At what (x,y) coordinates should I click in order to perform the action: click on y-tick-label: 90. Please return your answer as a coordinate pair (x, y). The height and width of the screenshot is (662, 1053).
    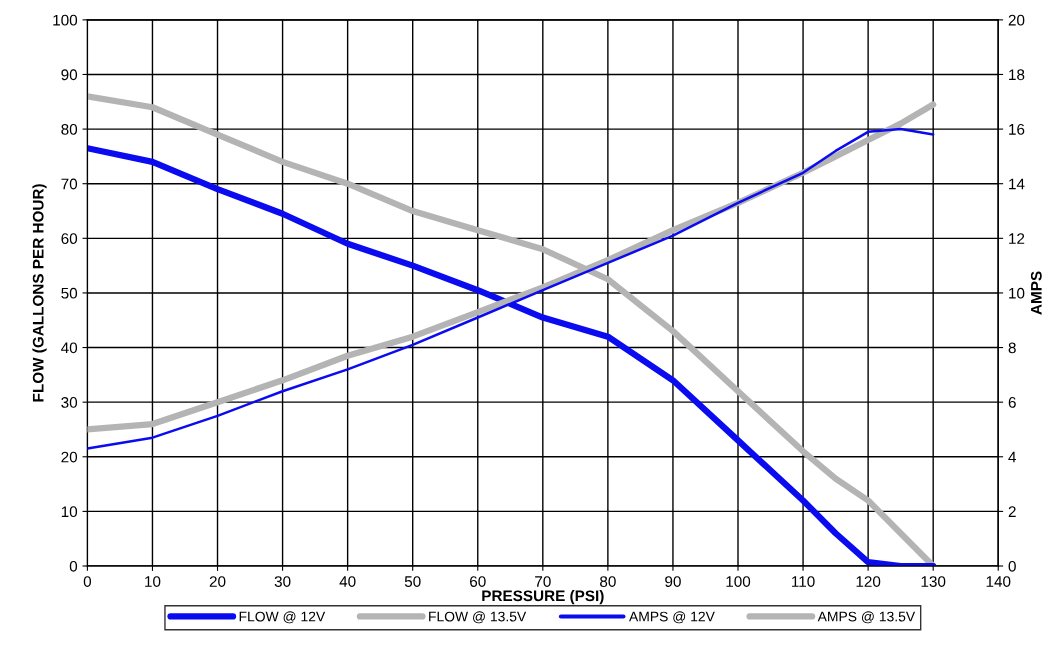
    Looking at the image, I should click on (69, 75).